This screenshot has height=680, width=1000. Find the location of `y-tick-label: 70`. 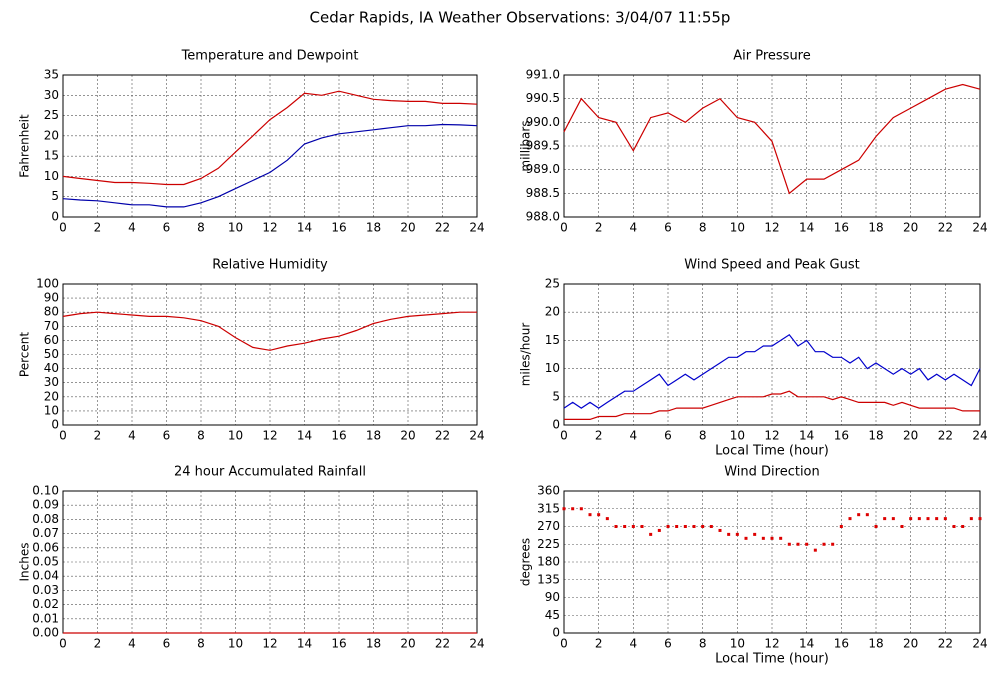

y-tick-label: 70 is located at coordinates (51, 326).